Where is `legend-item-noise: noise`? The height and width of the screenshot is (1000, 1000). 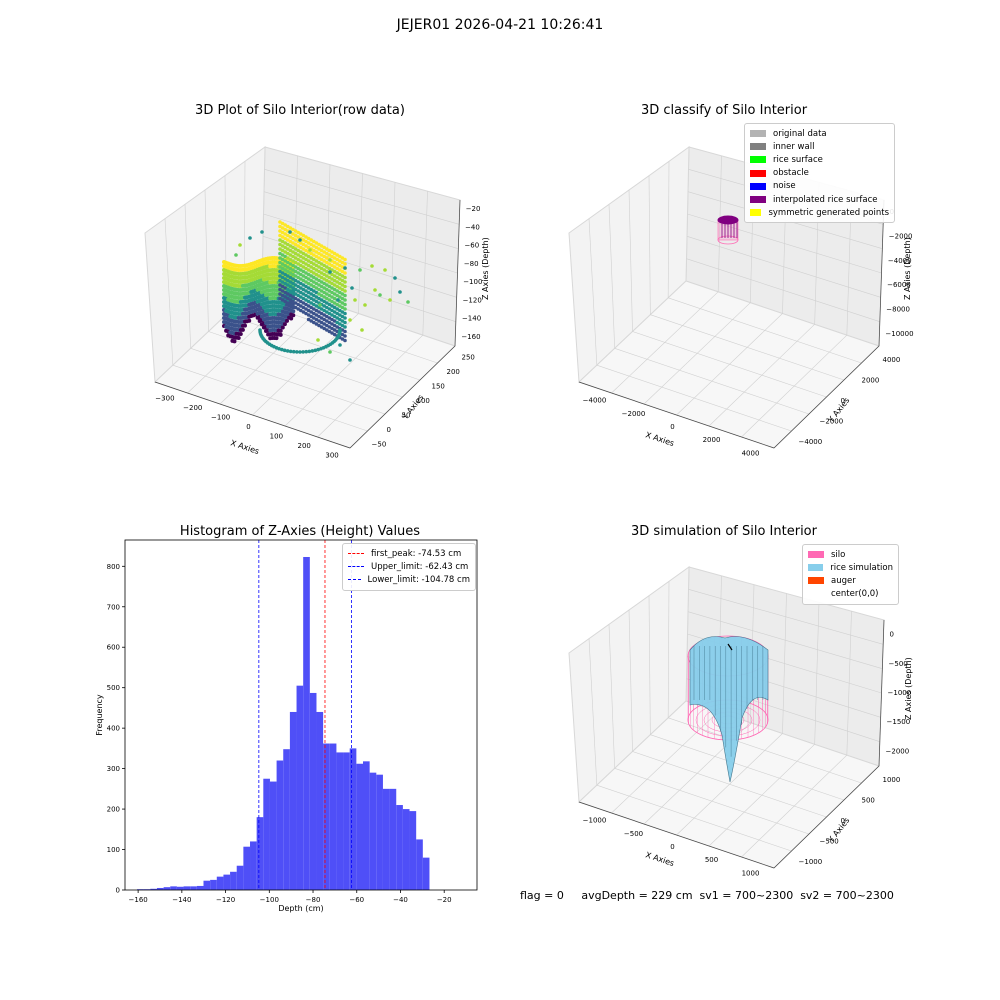
legend-item-noise: noise is located at coordinates (819, 186).